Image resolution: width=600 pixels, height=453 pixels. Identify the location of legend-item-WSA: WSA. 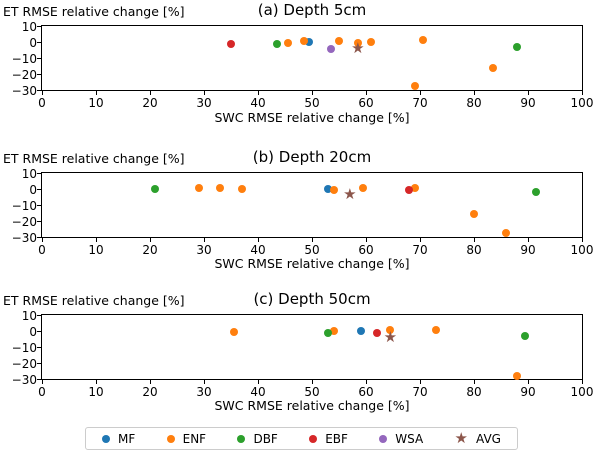
(401, 439).